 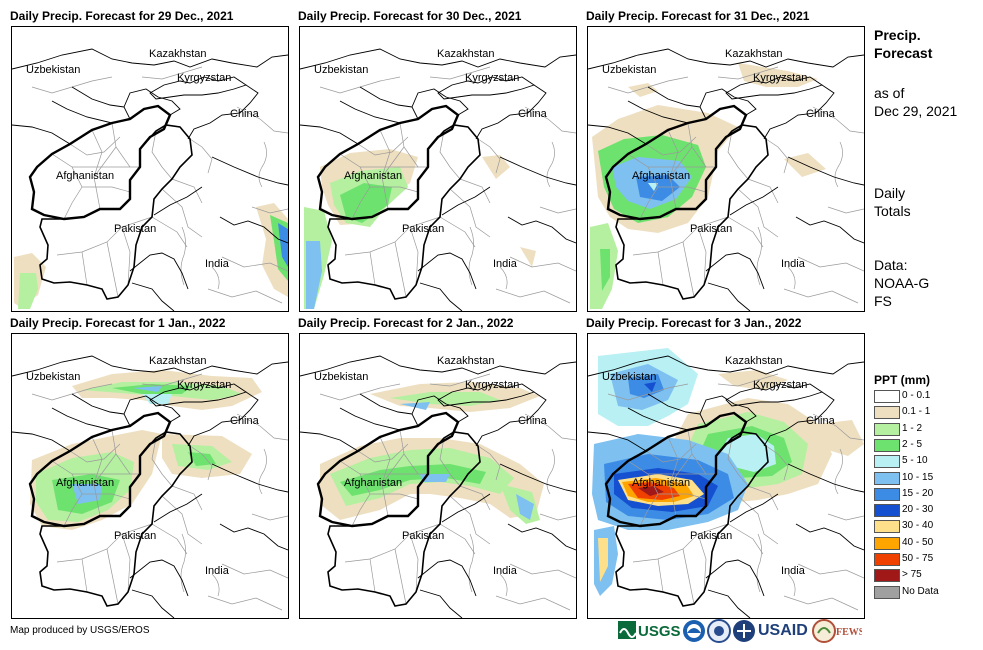 I want to click on legend-item: > 75, so click(x=928, y=576).